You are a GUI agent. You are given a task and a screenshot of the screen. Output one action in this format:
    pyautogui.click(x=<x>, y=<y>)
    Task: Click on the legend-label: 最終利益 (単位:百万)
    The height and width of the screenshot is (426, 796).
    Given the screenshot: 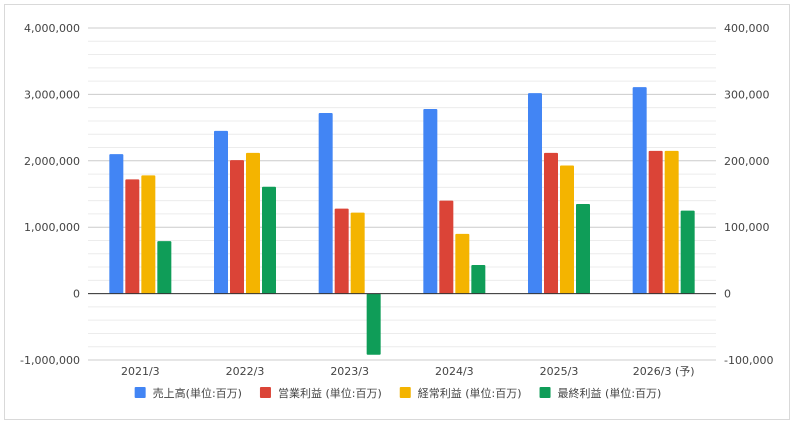 What is the action you would take?
    pyautogui.click(x=610, y=393)
    